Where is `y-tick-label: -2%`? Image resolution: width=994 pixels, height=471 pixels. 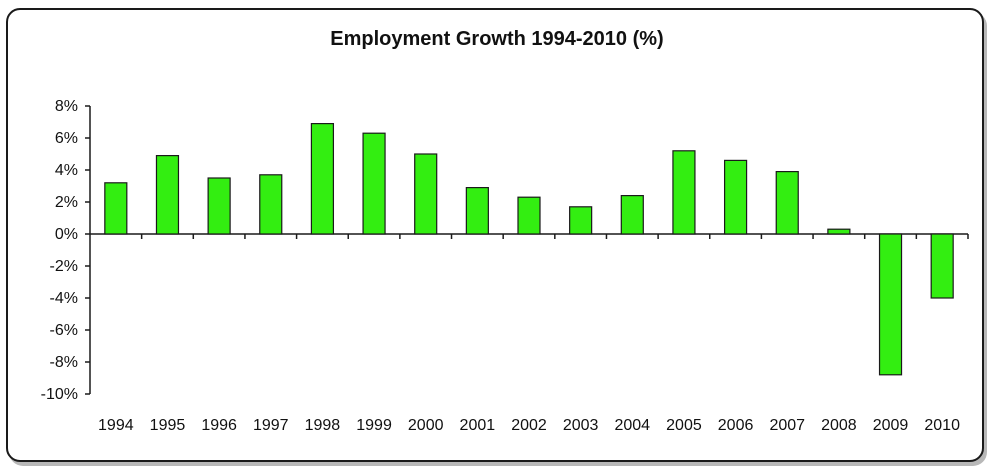
y-tick-label: -2% is located at coordinates (64, 266).